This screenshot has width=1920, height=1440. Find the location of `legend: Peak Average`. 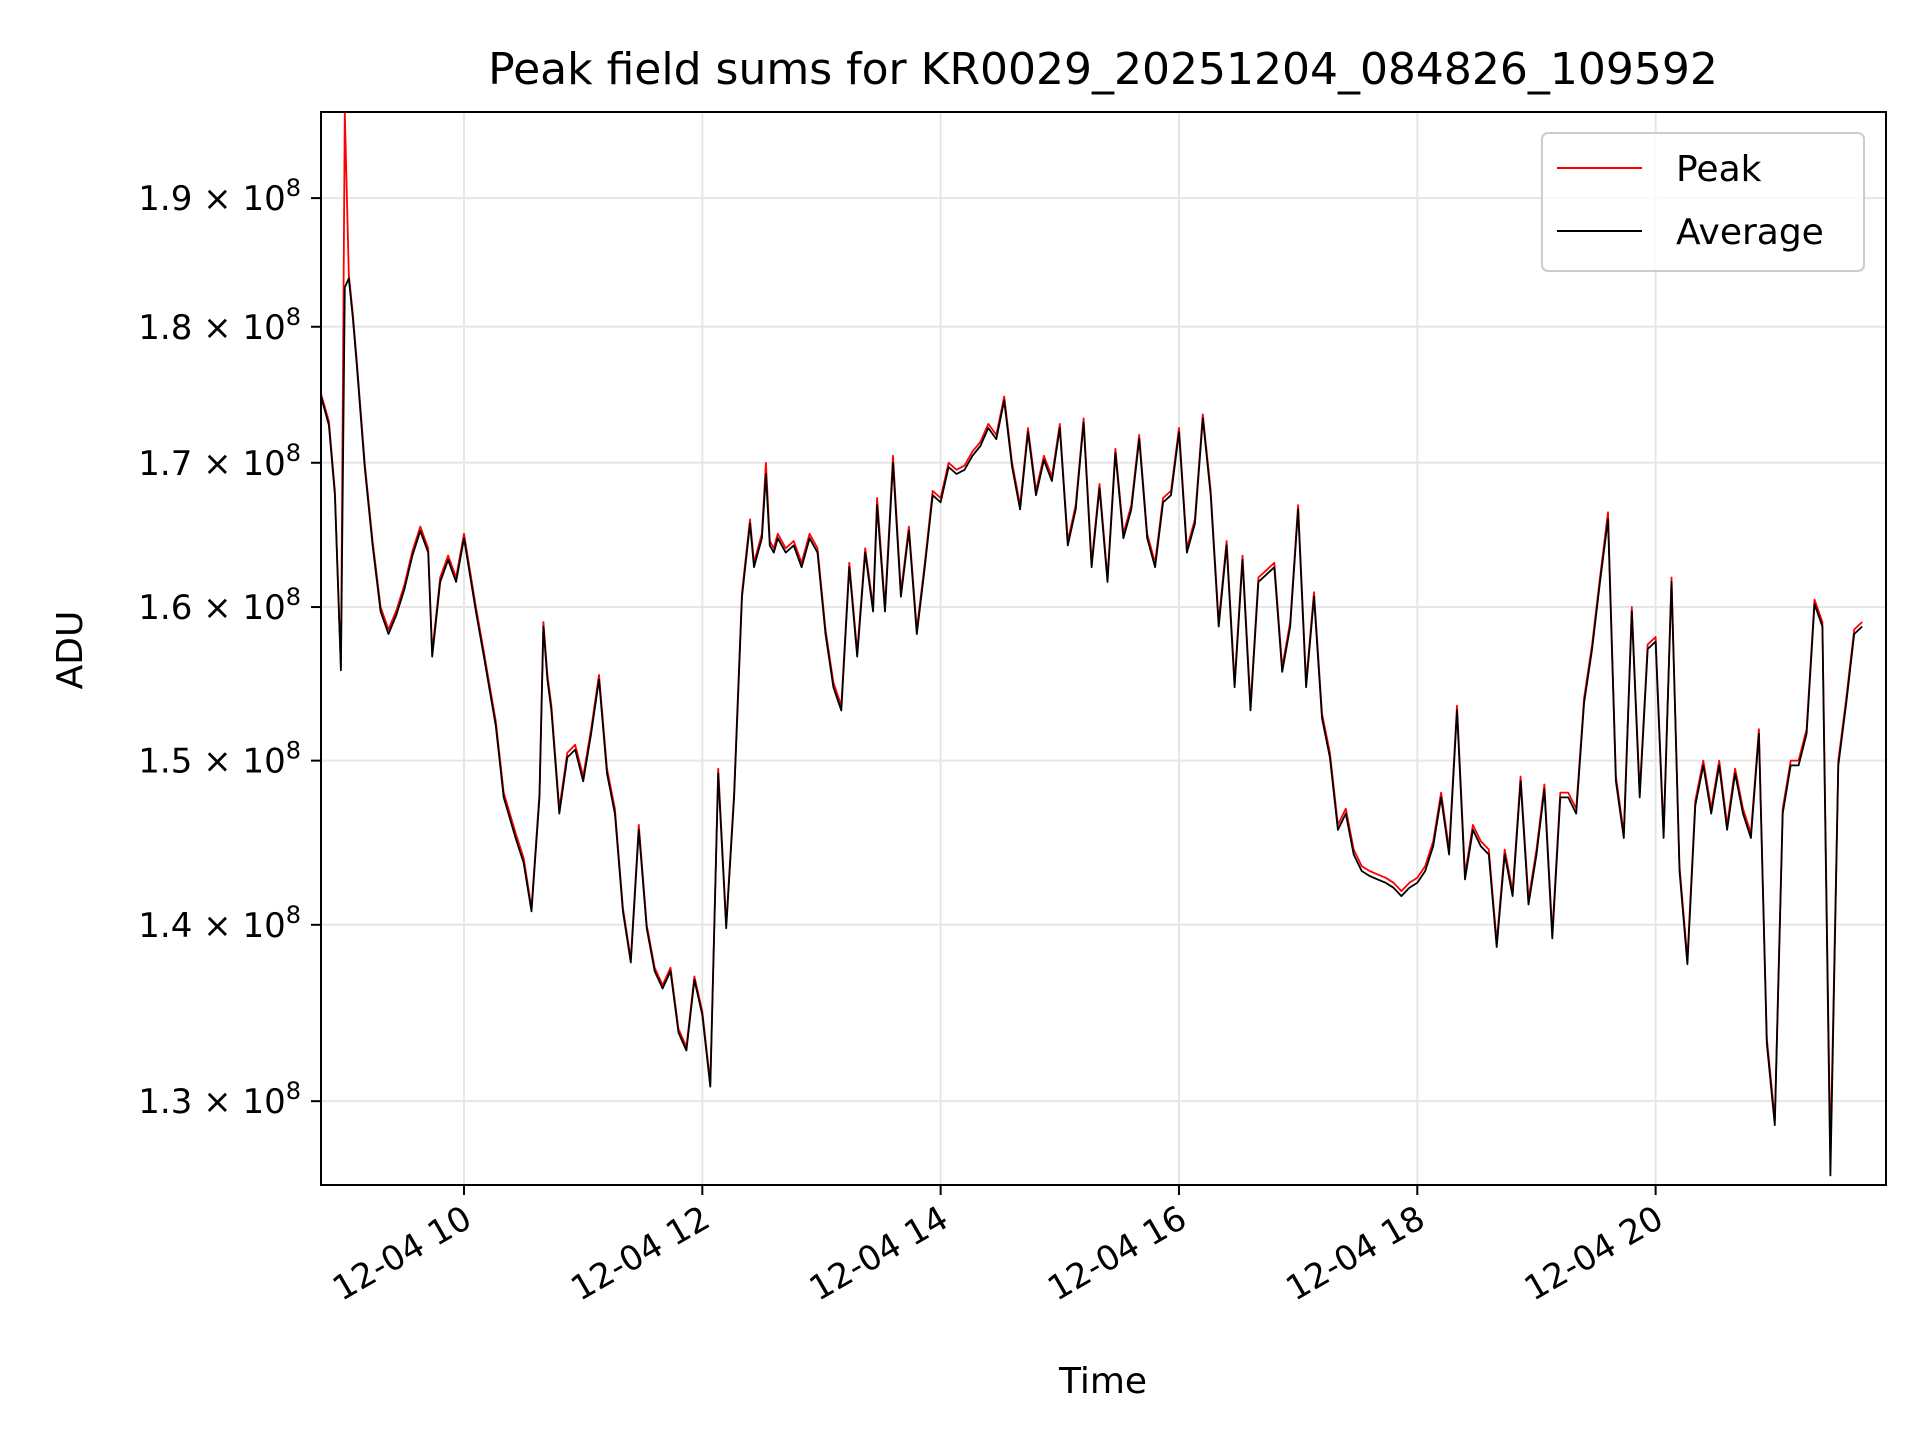

legend: Peak Average is located at coordinates (1703, 202).